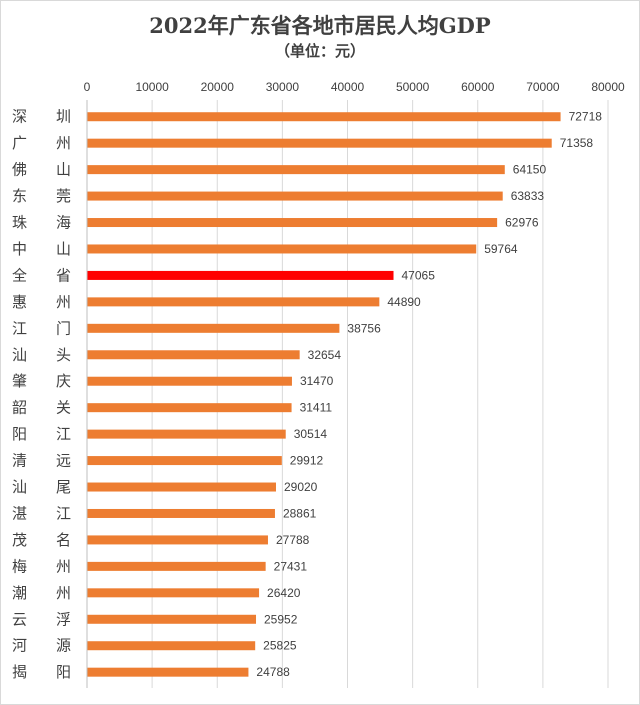 The width and height of the screenshot is (640, 705). I want to click on category-label: 云, so click(19, 619).